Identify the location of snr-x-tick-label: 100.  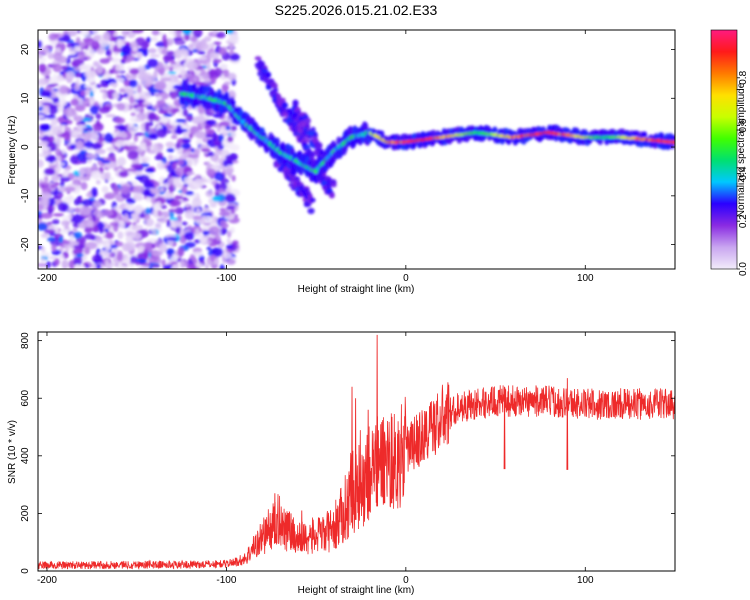
(585, 580).